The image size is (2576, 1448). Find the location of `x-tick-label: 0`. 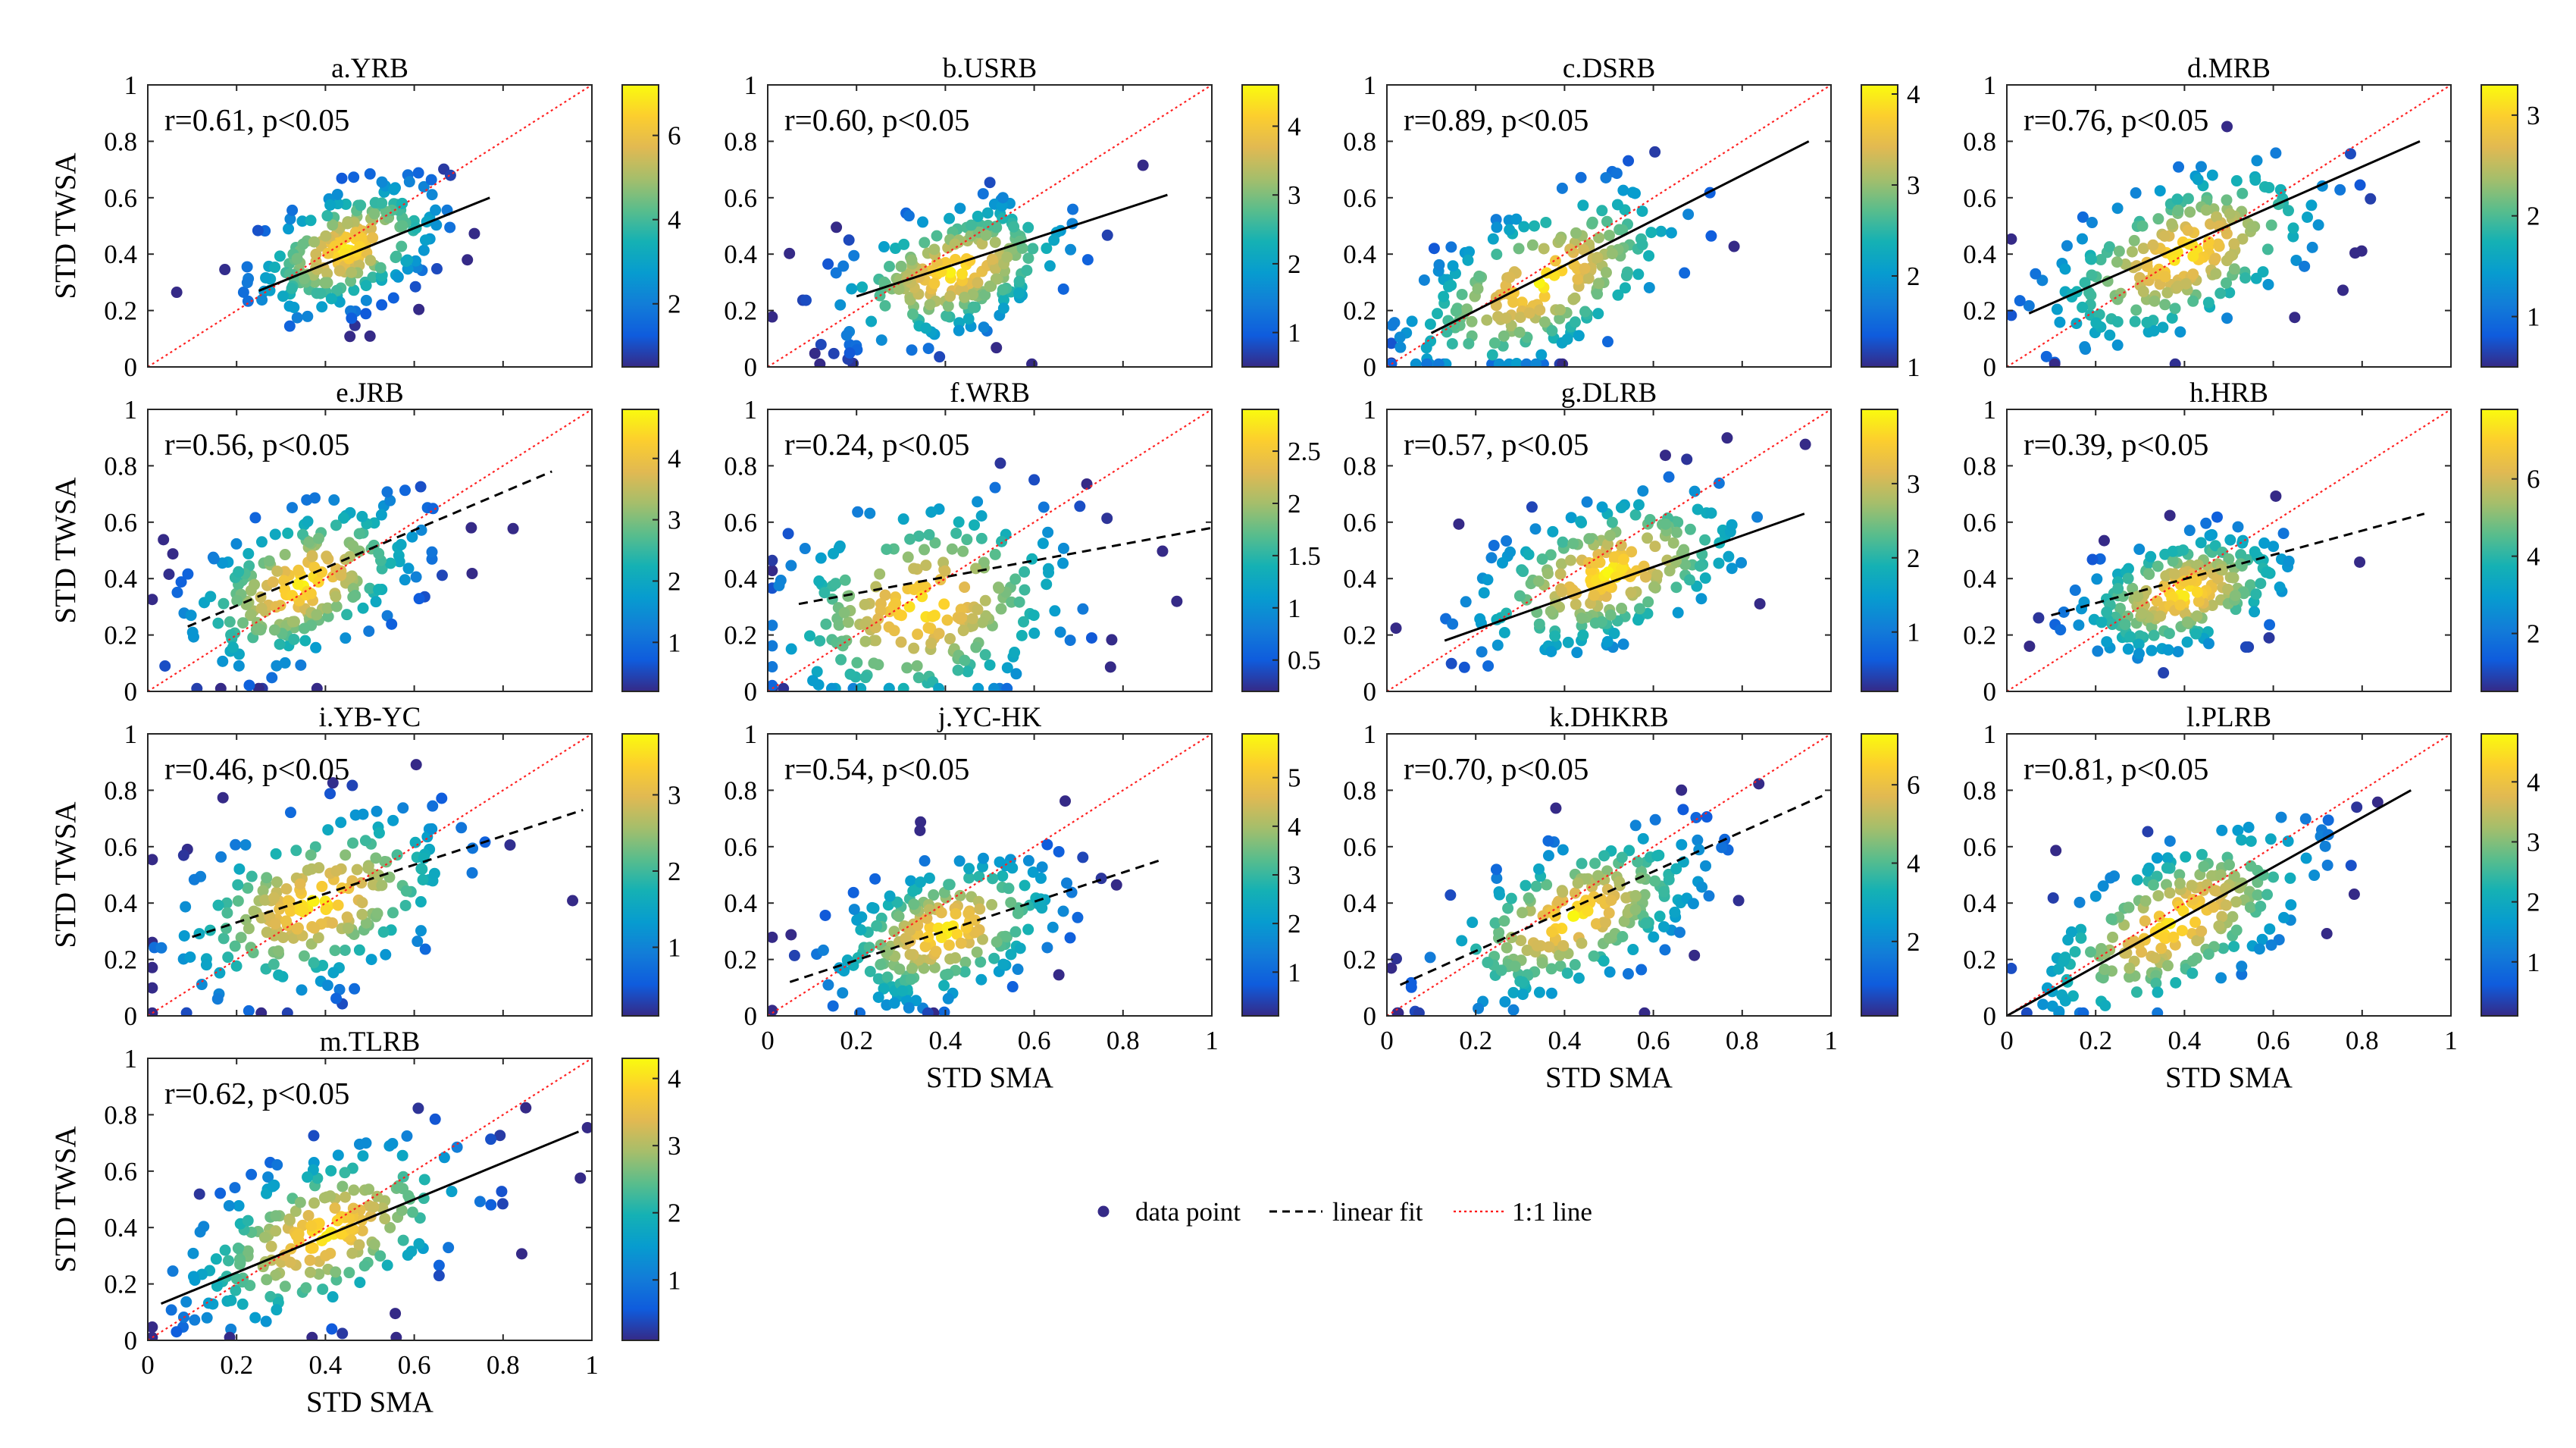

x-tick-label: 0 is located at coordinates (2007, 1040).